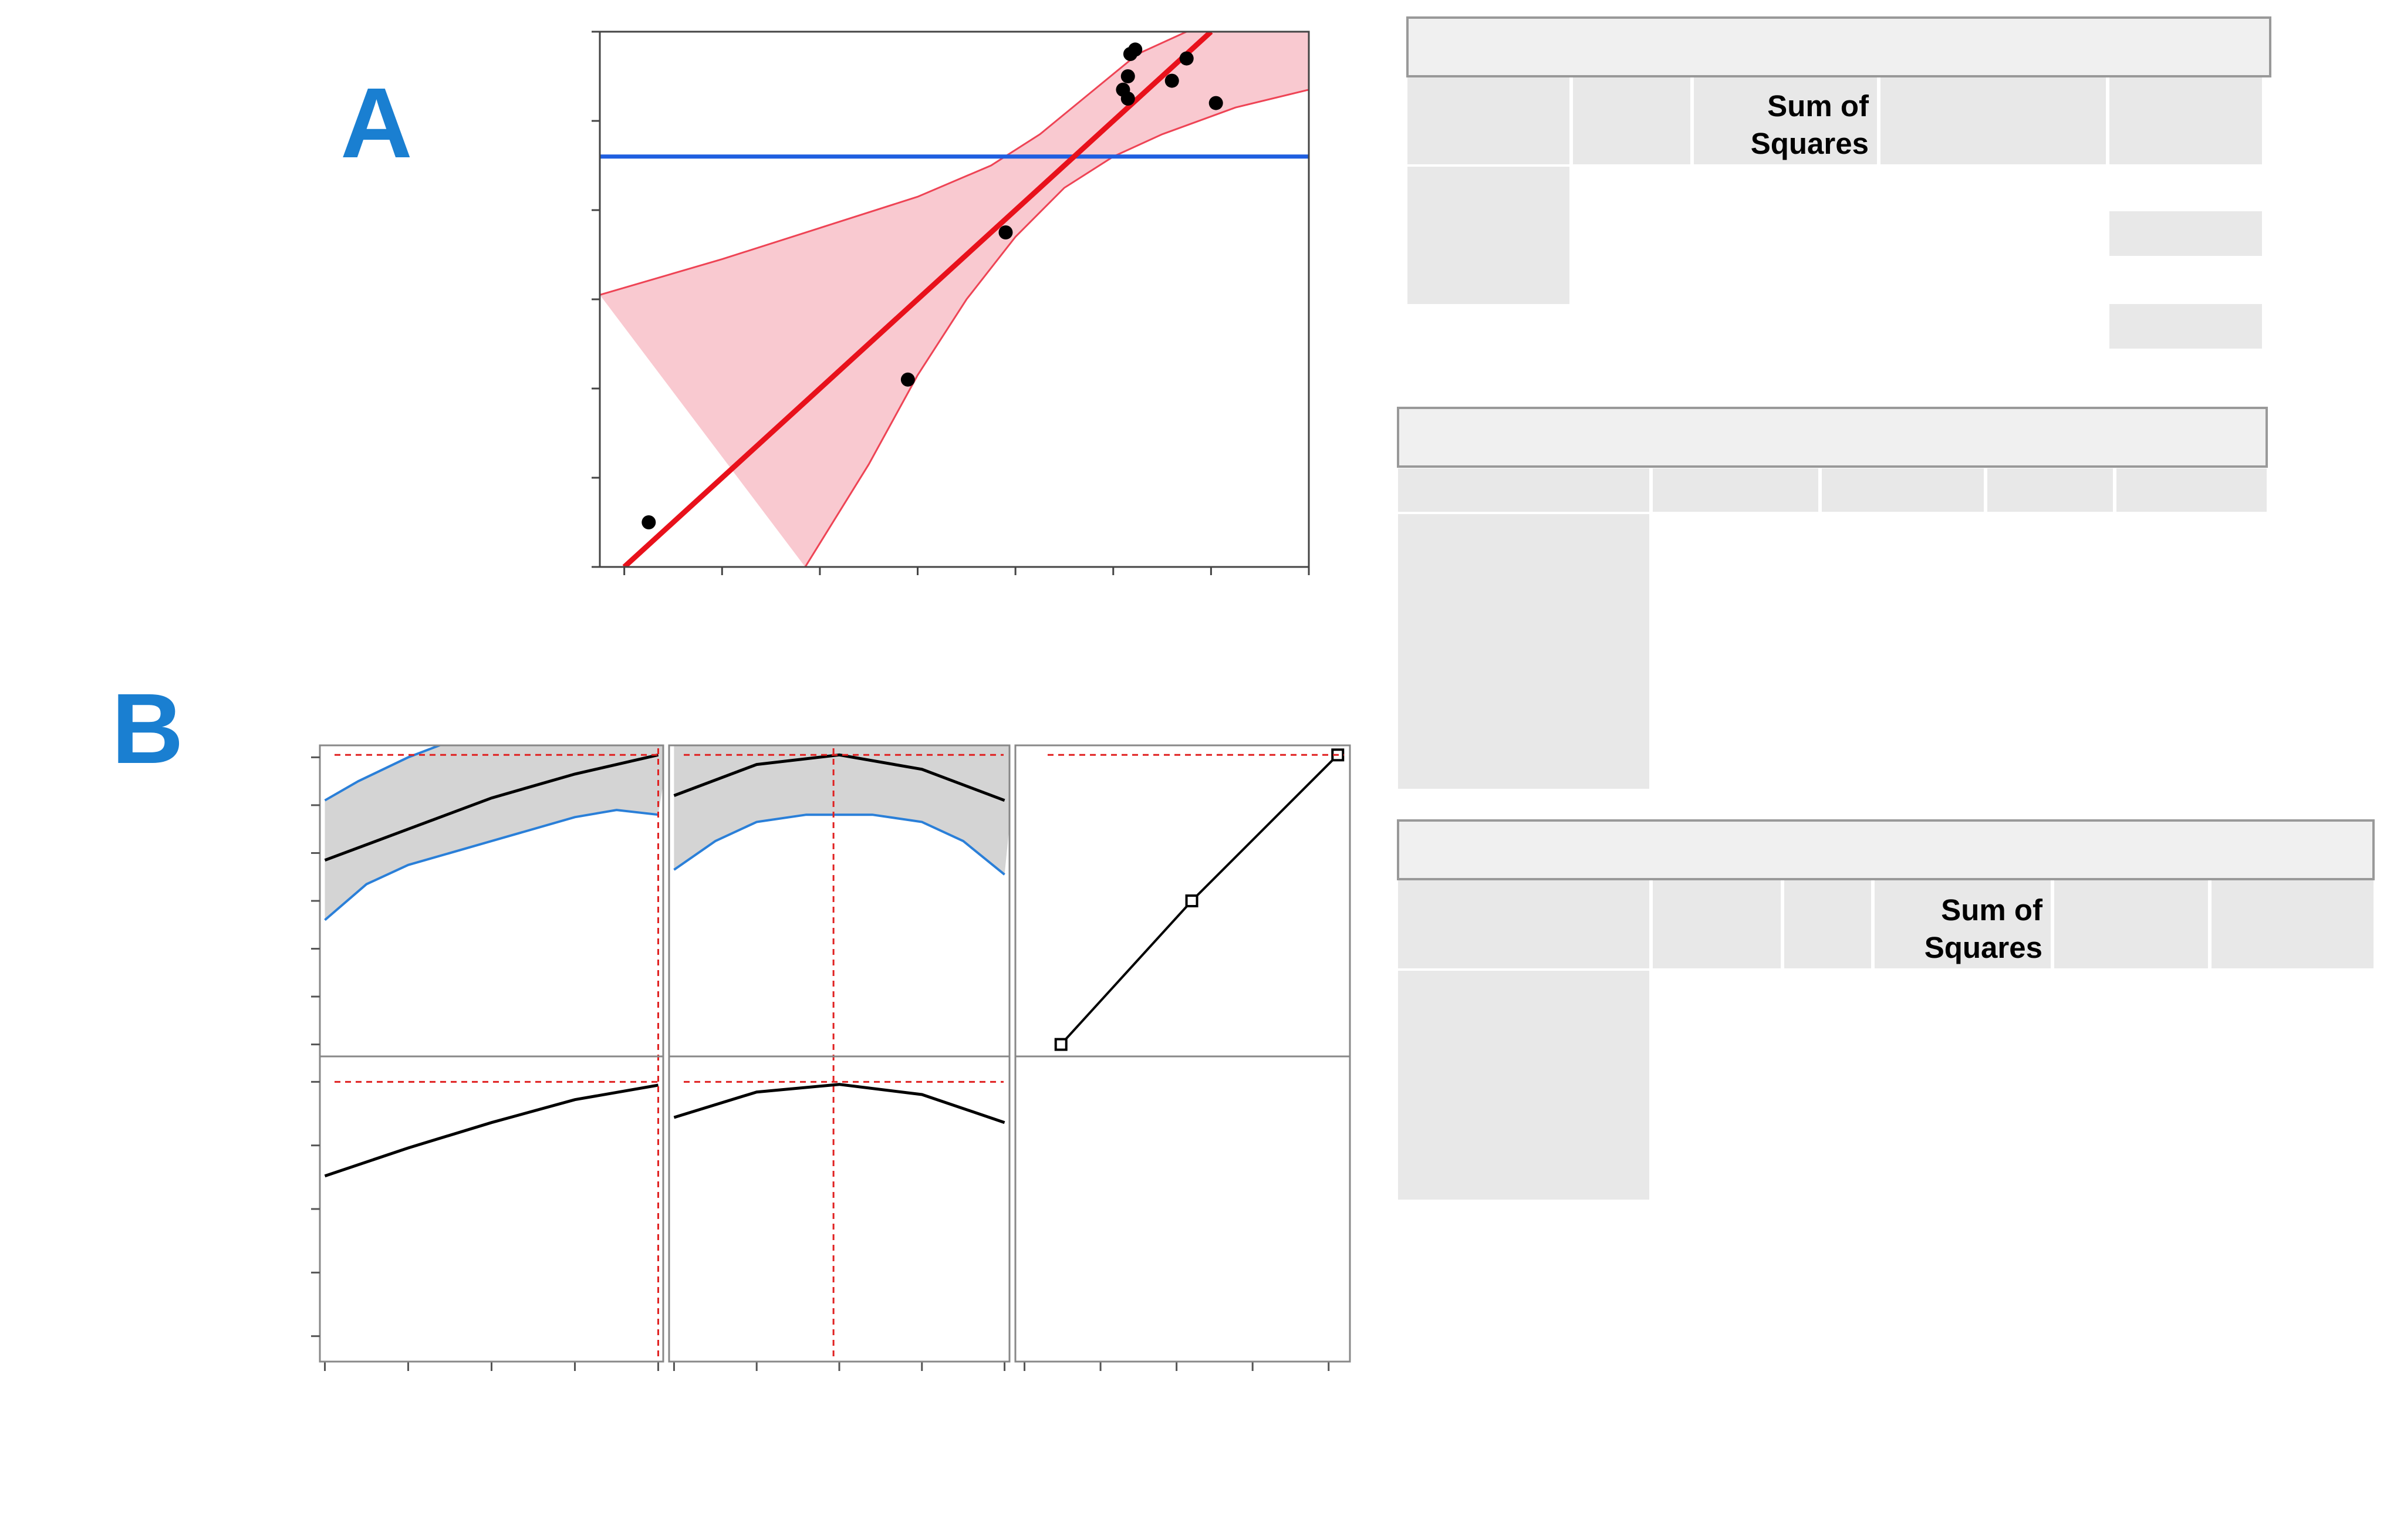  I want to click on table-parameter-estimates, so click(1832, 598).